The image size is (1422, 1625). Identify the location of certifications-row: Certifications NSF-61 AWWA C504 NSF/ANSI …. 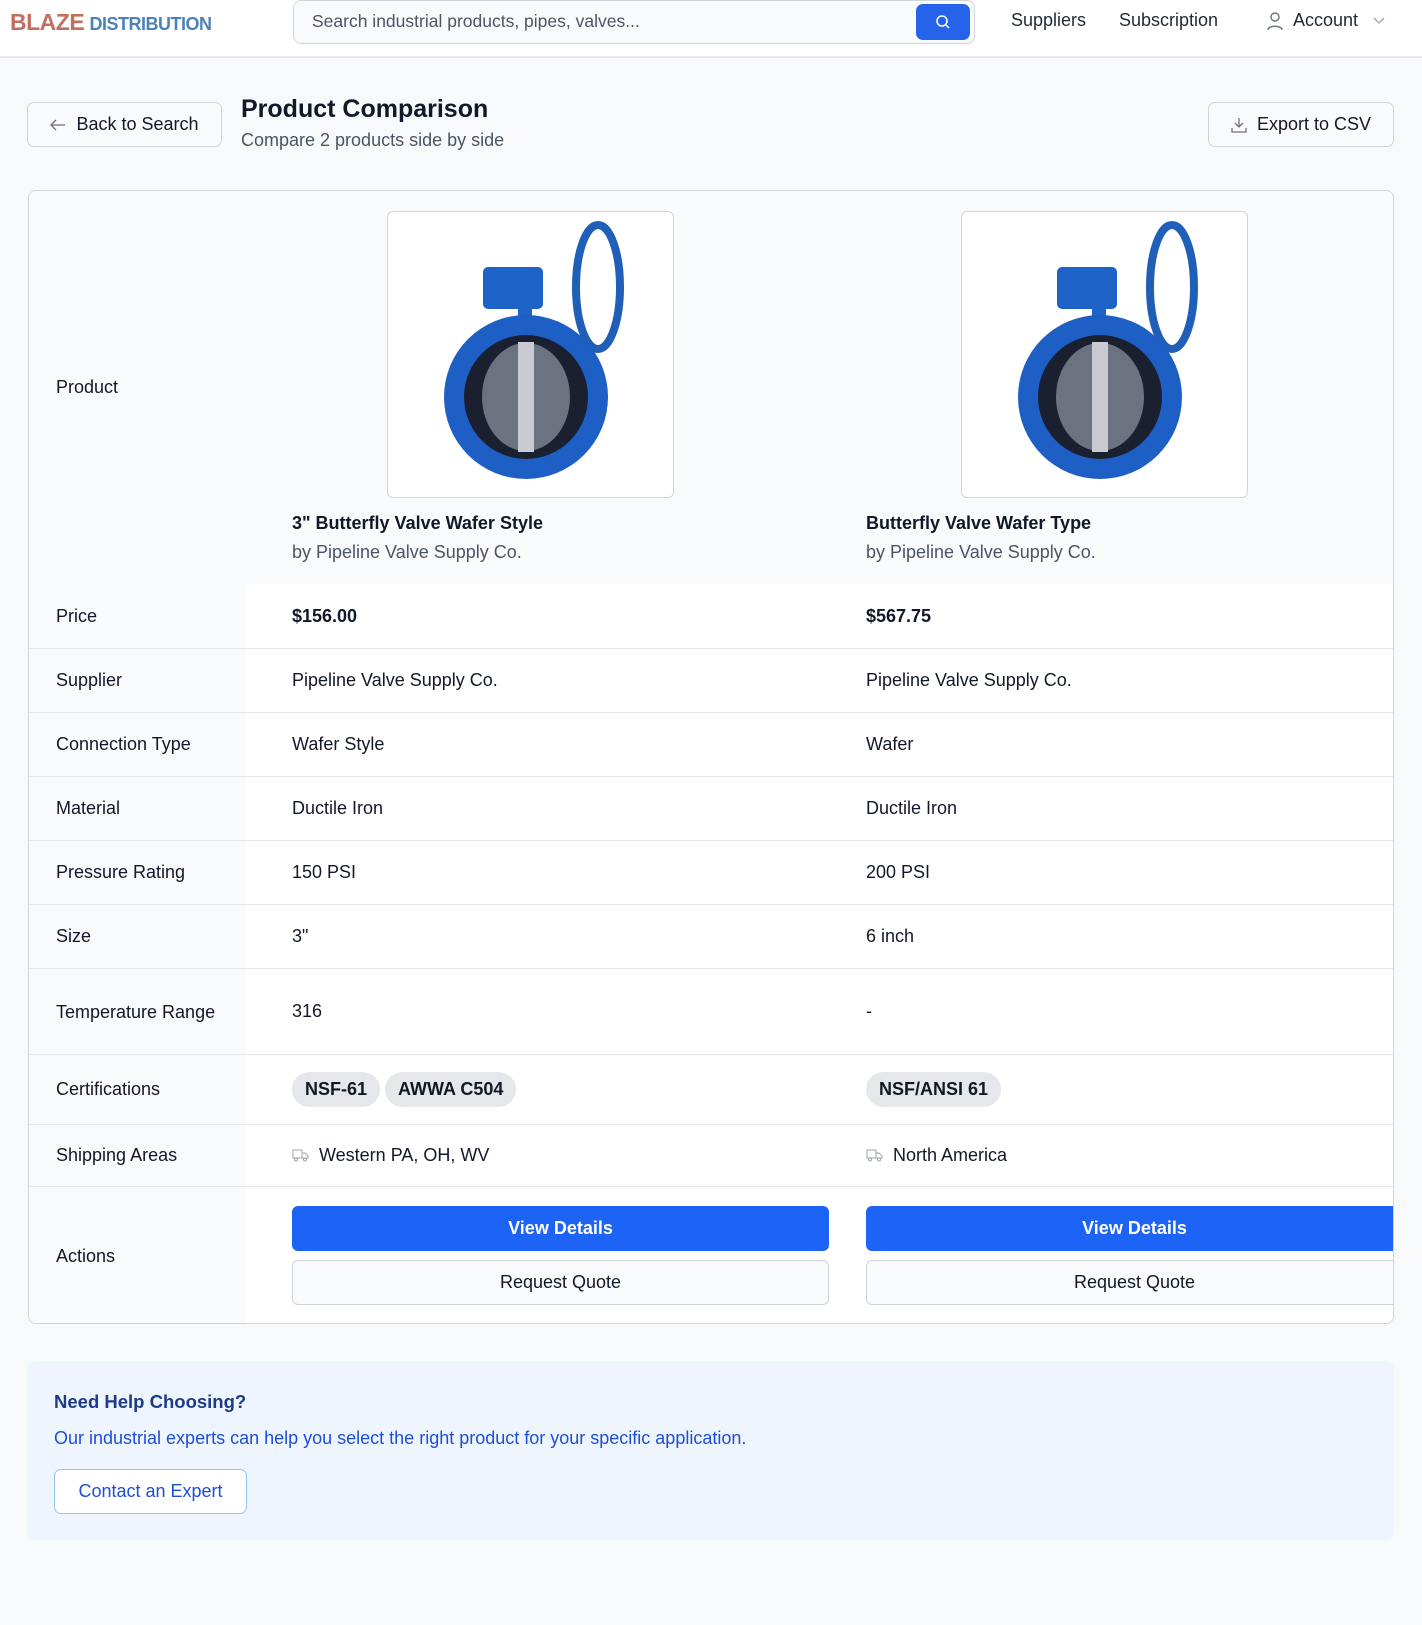
(711, 1089).